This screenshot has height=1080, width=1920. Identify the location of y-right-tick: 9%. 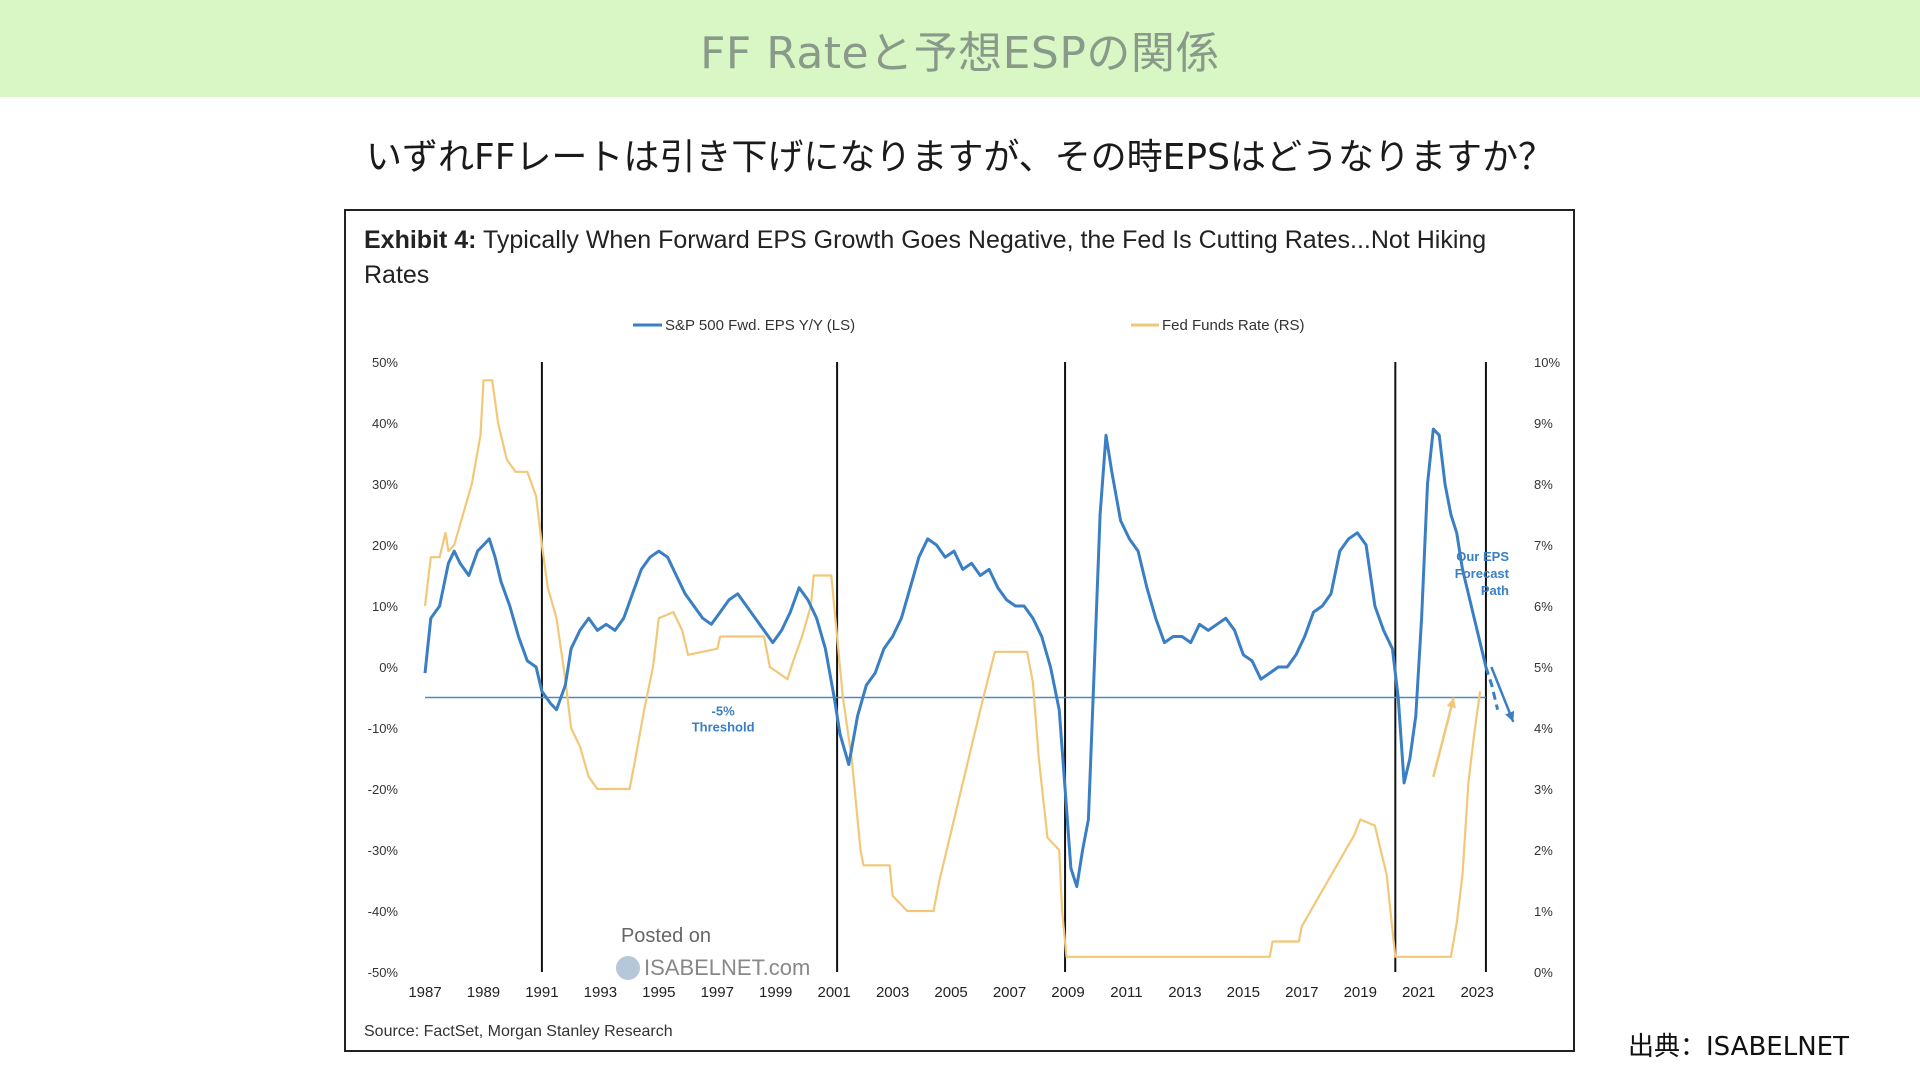
(1543, 423).